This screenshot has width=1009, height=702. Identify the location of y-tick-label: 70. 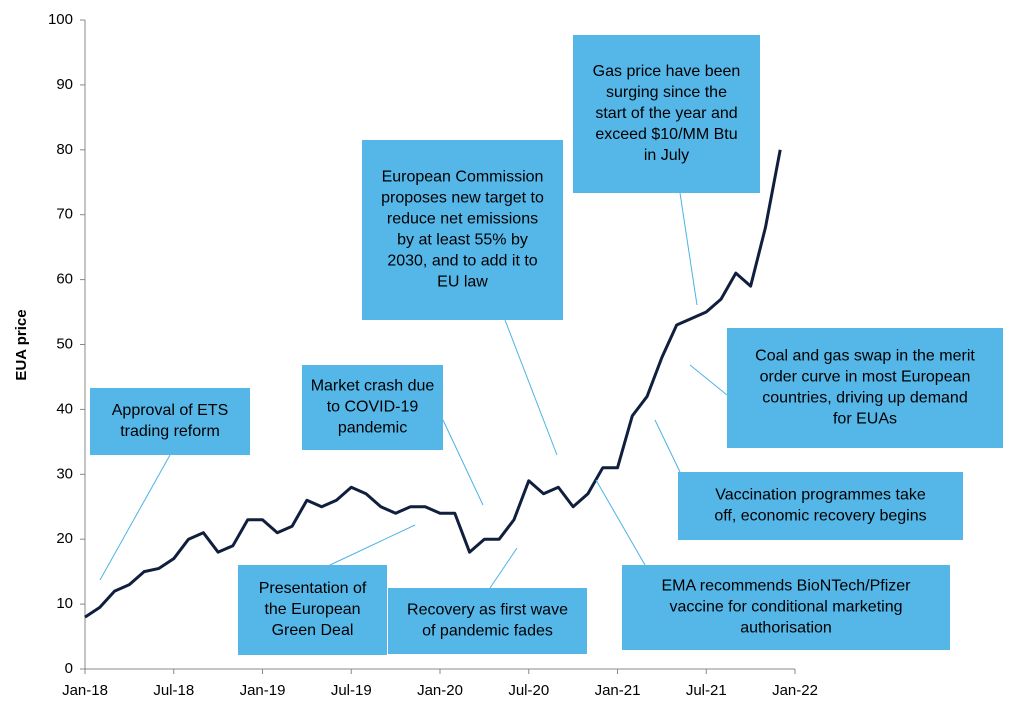
(64, 214).